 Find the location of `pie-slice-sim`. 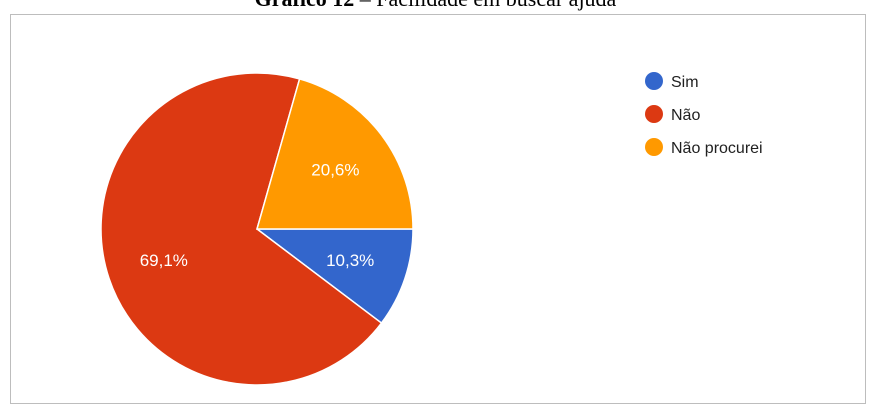

pie-slice-sim is located at coordinates (334, 276).